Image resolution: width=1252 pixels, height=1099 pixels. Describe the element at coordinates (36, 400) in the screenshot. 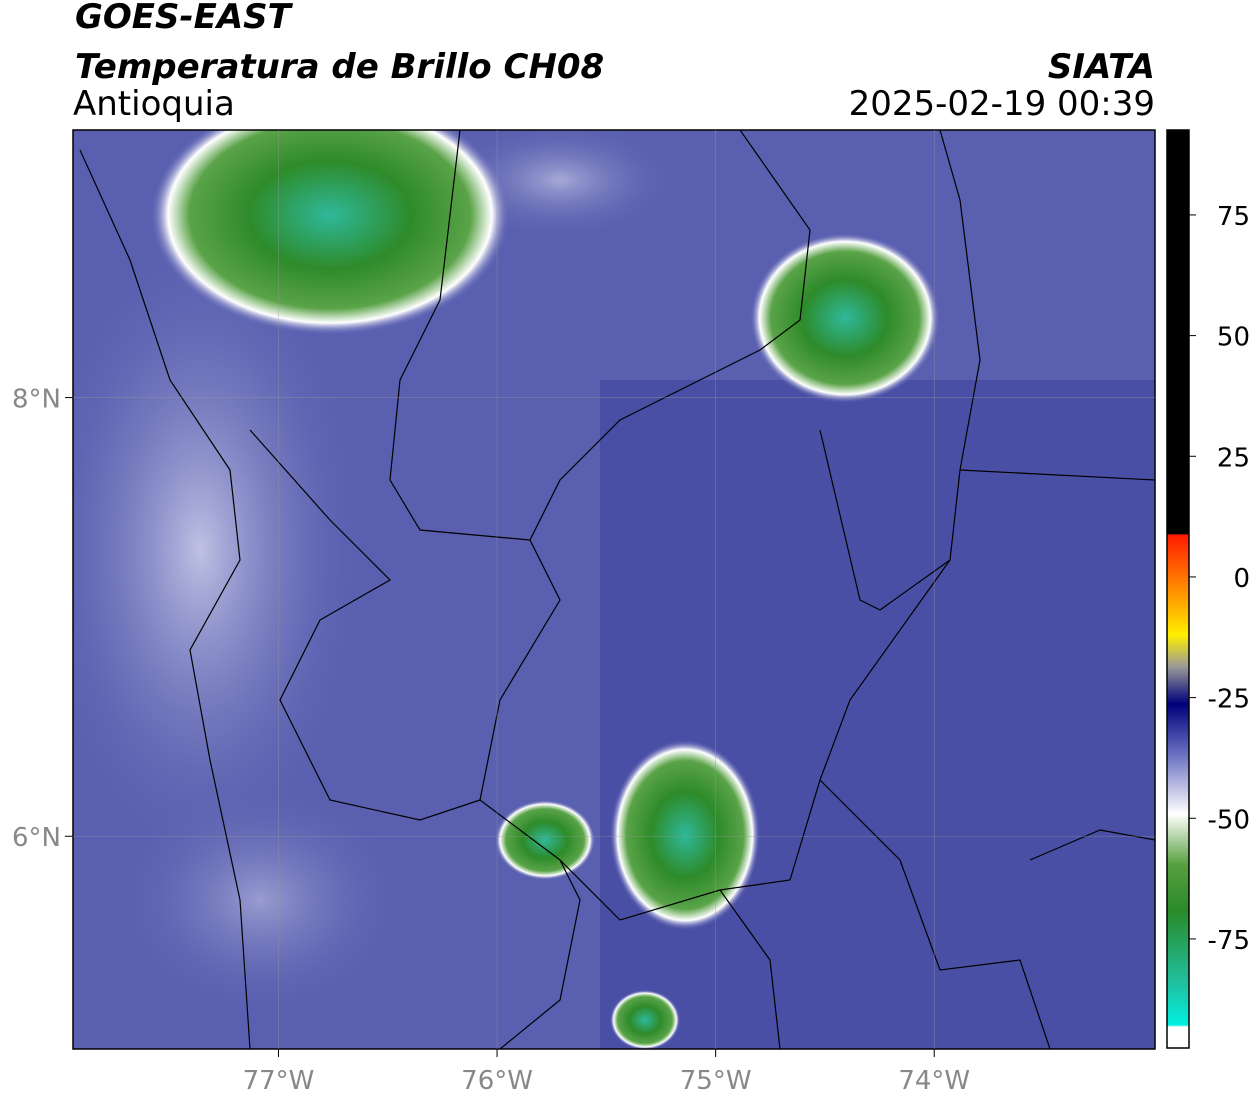

I see `y-tick-label: 8°N` at that location.